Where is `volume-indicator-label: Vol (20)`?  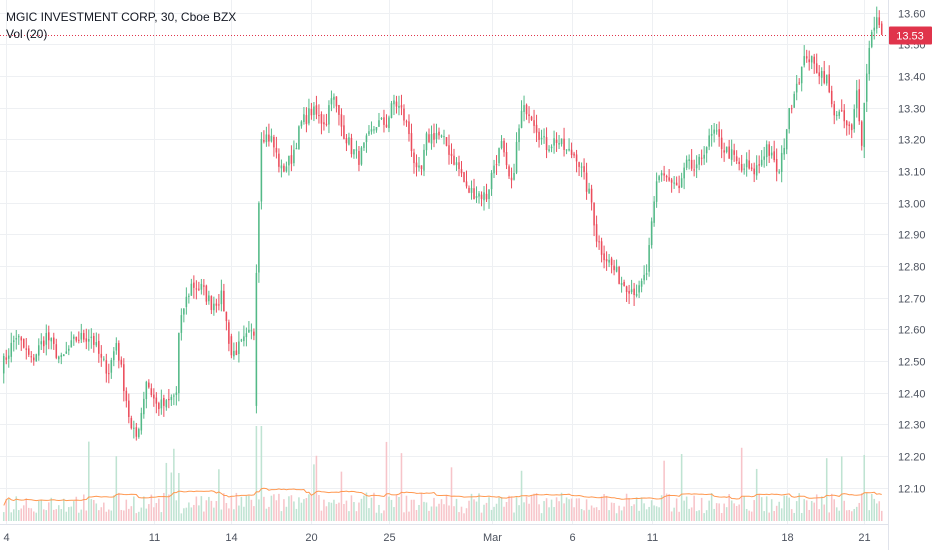 volume-indicator-label: Vol (20) is located at coordinates (27, 34).